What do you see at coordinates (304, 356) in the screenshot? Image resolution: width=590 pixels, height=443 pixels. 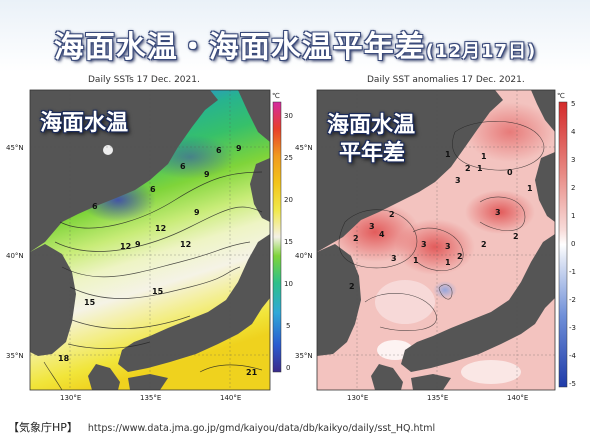 I see `anomaly-lat-label: 35°N` at bounding box center [304, 356].